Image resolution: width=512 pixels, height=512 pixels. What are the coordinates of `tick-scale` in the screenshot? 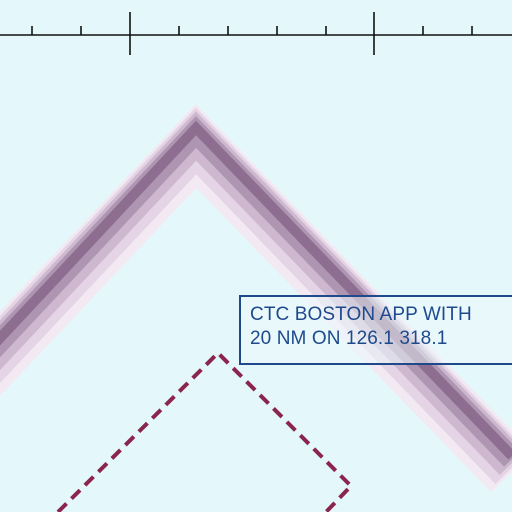 It's located at (256, 33).